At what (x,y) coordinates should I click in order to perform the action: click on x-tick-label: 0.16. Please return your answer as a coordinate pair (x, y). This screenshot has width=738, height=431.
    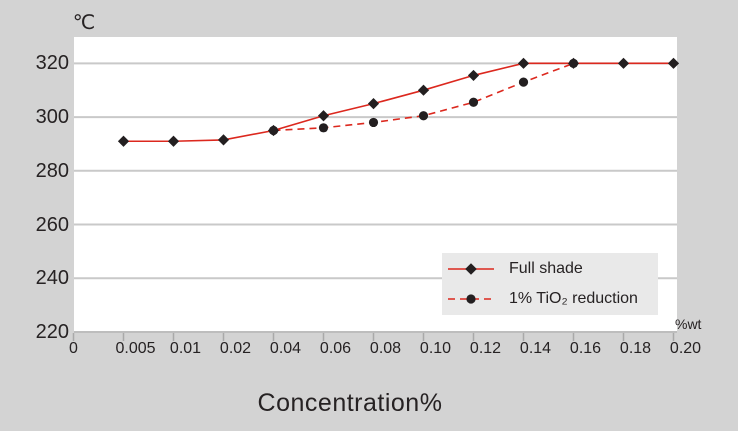
    Looking at the image, I should click on (585, 348).